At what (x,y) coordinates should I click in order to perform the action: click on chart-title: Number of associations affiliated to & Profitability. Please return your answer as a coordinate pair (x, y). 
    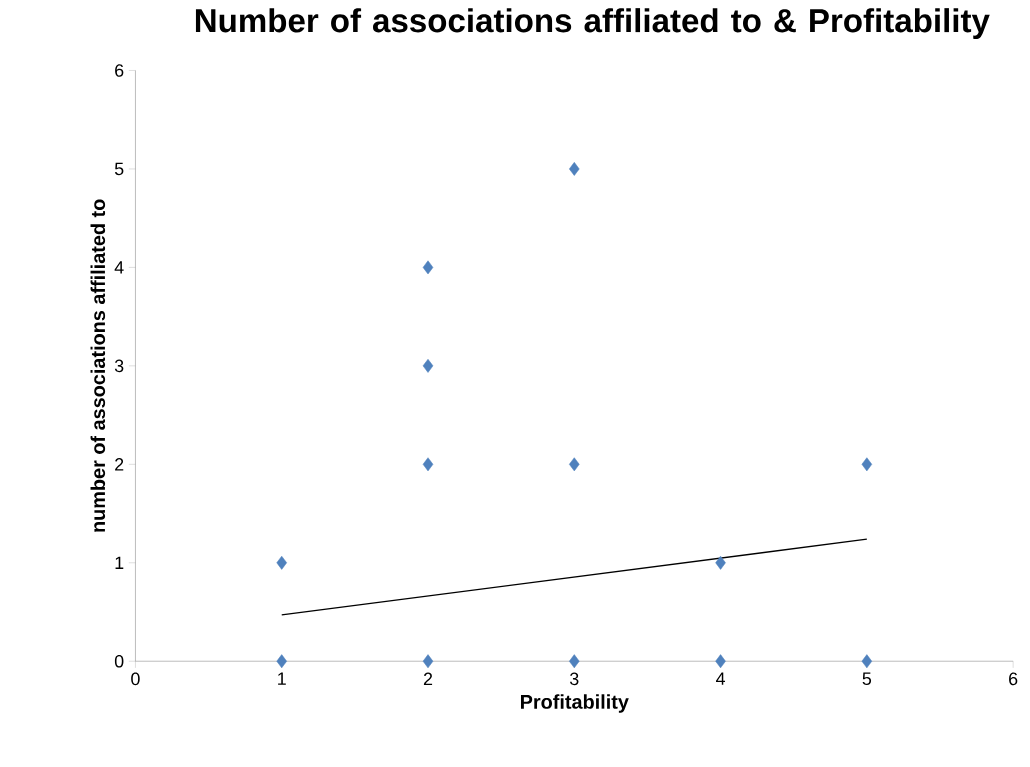
    Looking at the image, I should click on (592, 23).